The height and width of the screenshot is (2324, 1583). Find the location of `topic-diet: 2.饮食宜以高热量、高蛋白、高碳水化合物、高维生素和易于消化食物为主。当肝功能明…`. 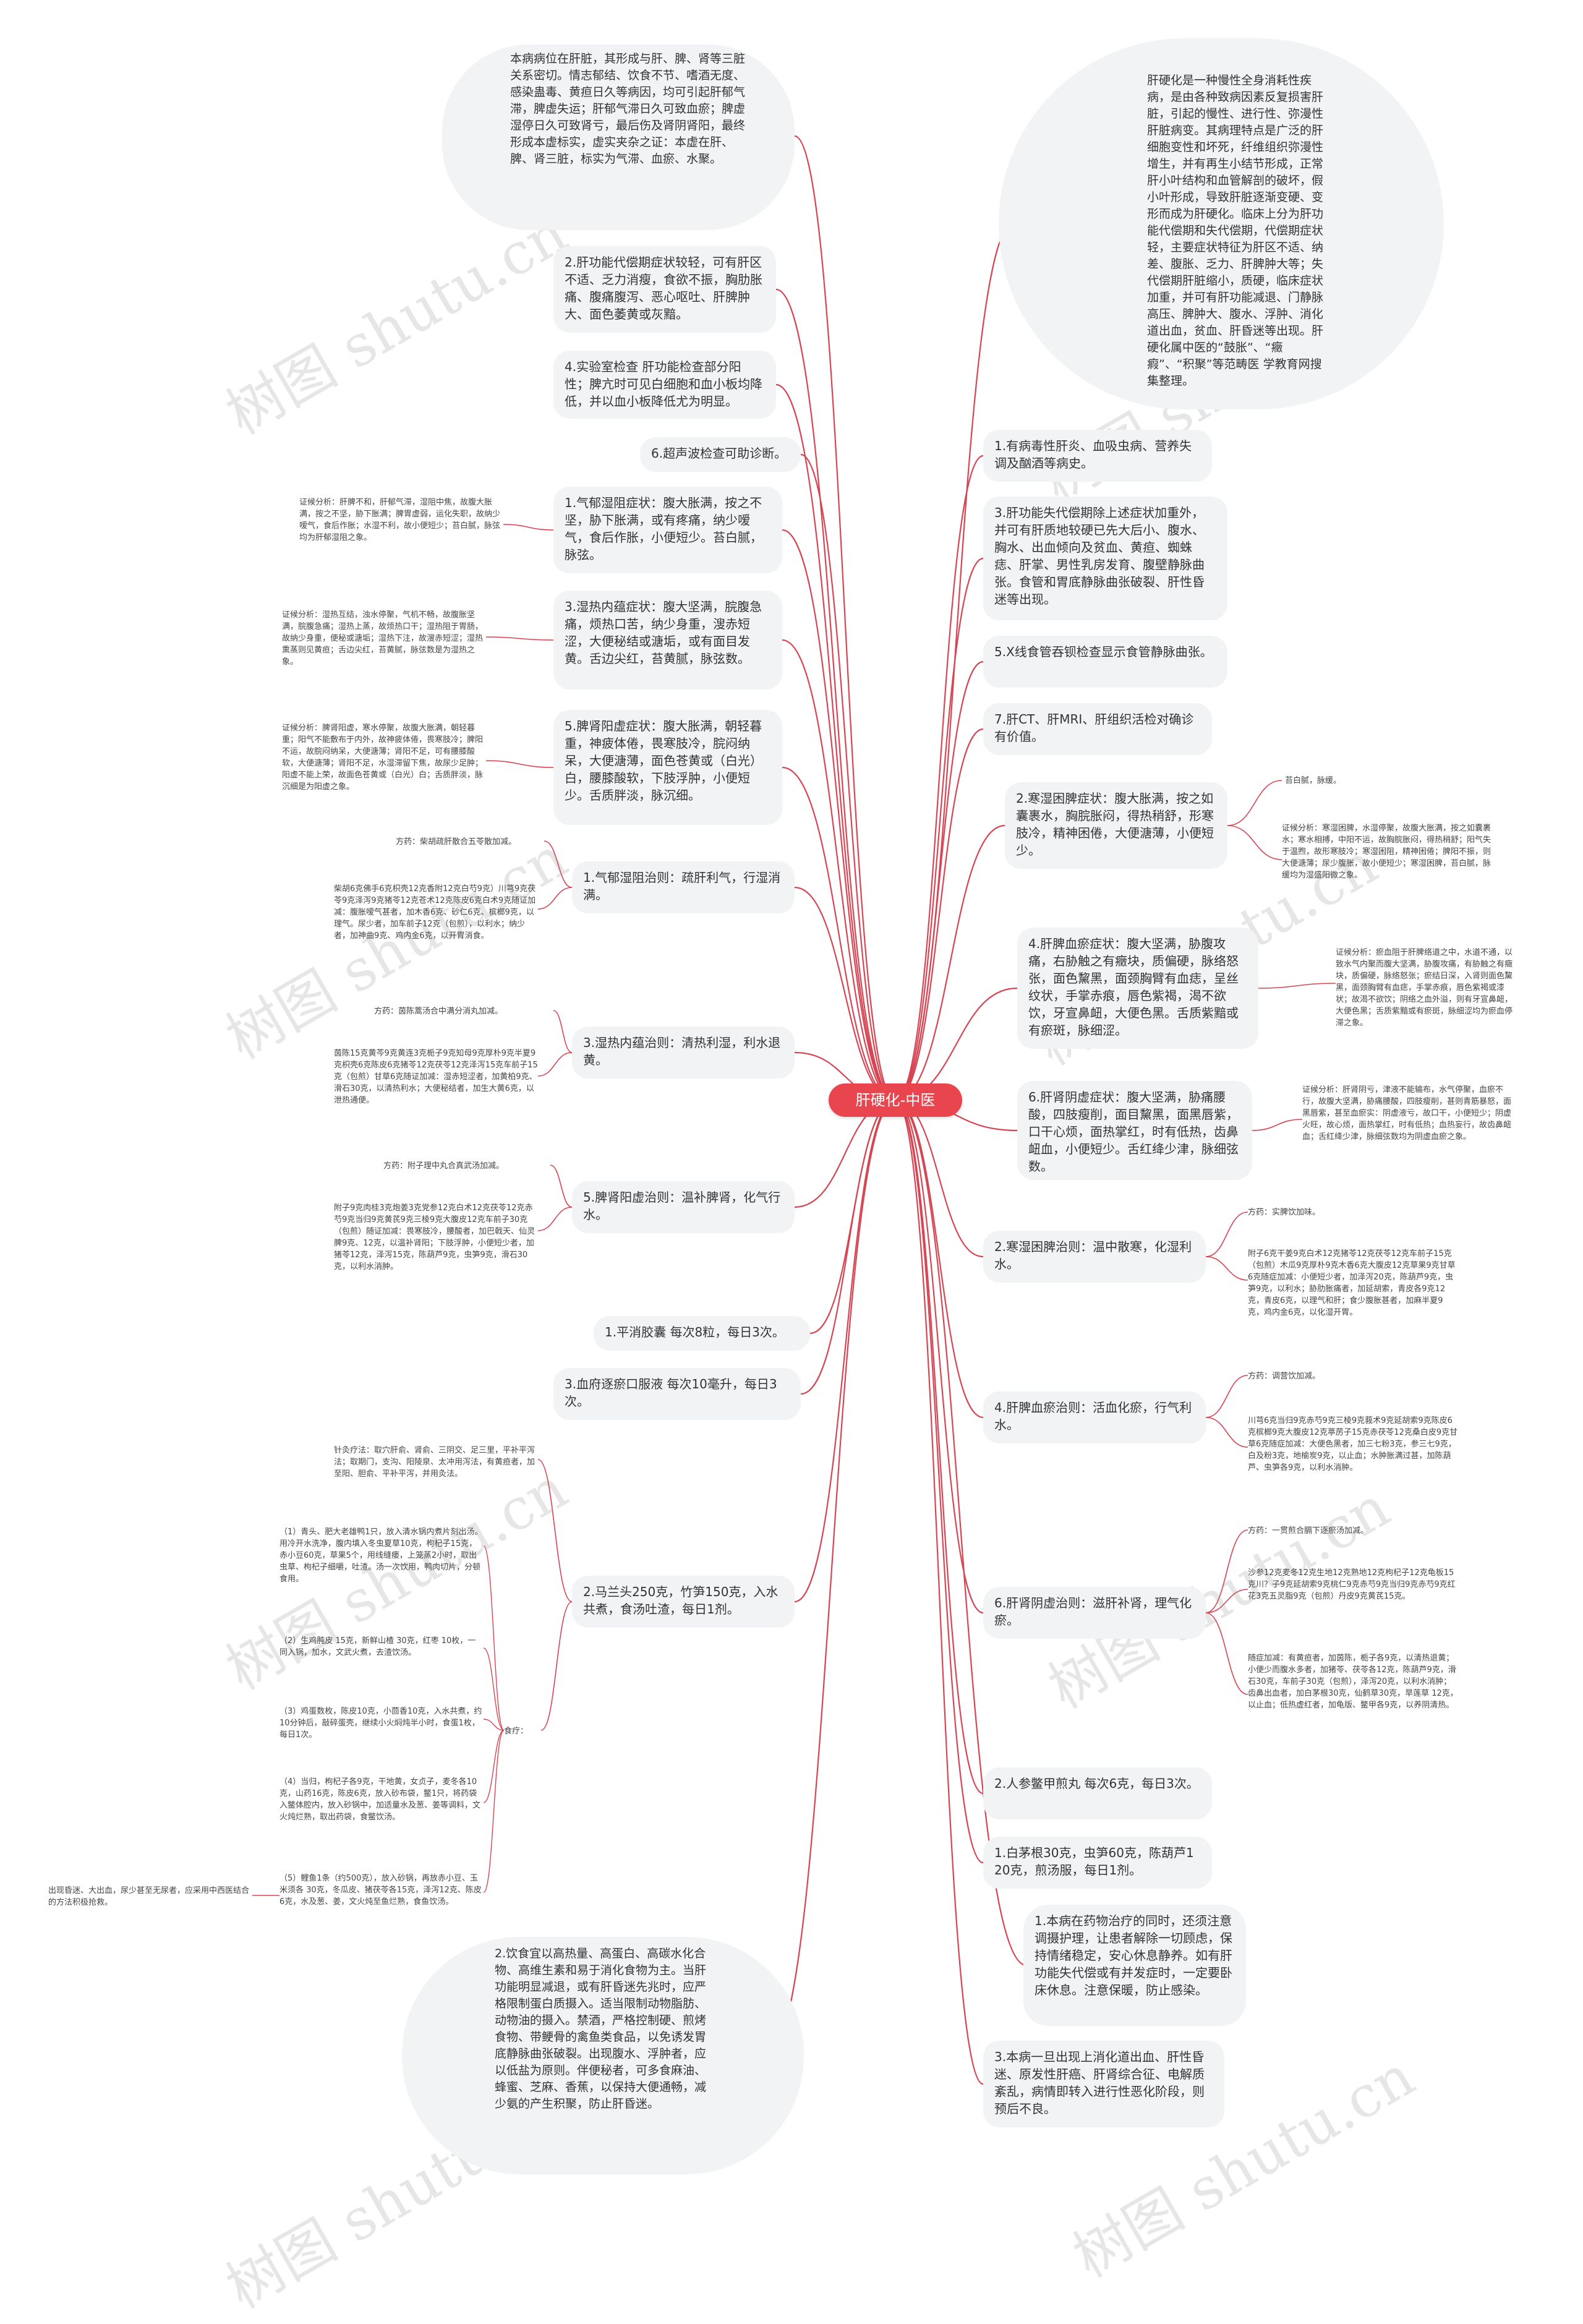

topic-diet: 2.饮食宜以高热量、高蛋白、高碳水化合物、高维生素和易于消化食物为主。当肝功能明… is located at coordinates (603, 2055).